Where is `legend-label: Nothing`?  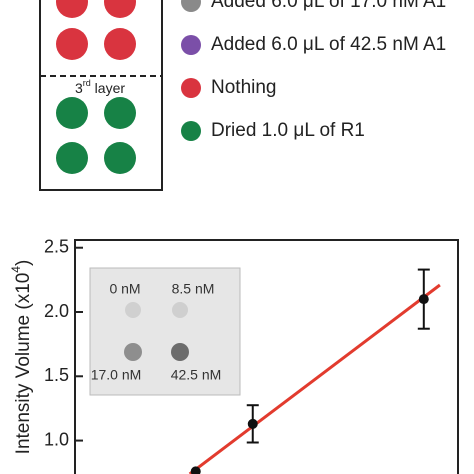 legend-label: Nothing is located at coordinates (244, 87).